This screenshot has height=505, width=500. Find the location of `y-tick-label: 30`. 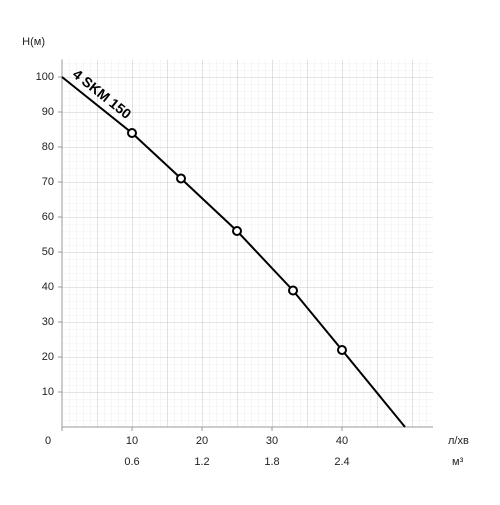

y-tick-label: 30 is located at coordinates (48, 322).